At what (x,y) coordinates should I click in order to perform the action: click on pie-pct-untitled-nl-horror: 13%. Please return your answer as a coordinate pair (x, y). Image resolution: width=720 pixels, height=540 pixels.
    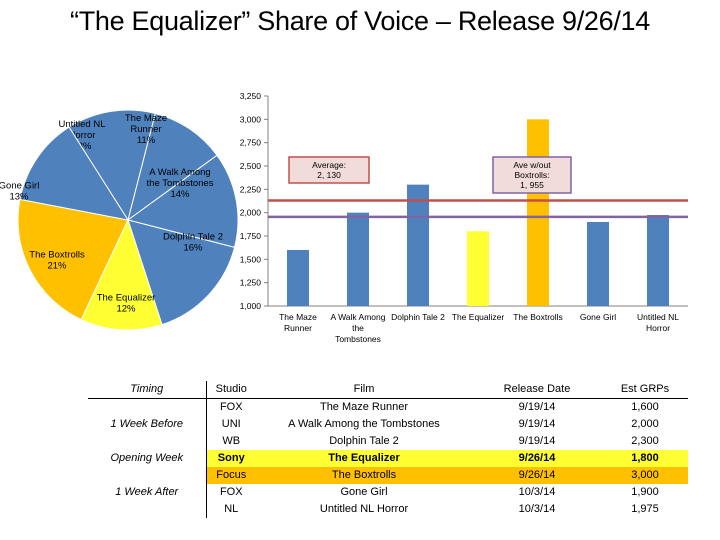
    Looking at the image, I should click on (82, 146).